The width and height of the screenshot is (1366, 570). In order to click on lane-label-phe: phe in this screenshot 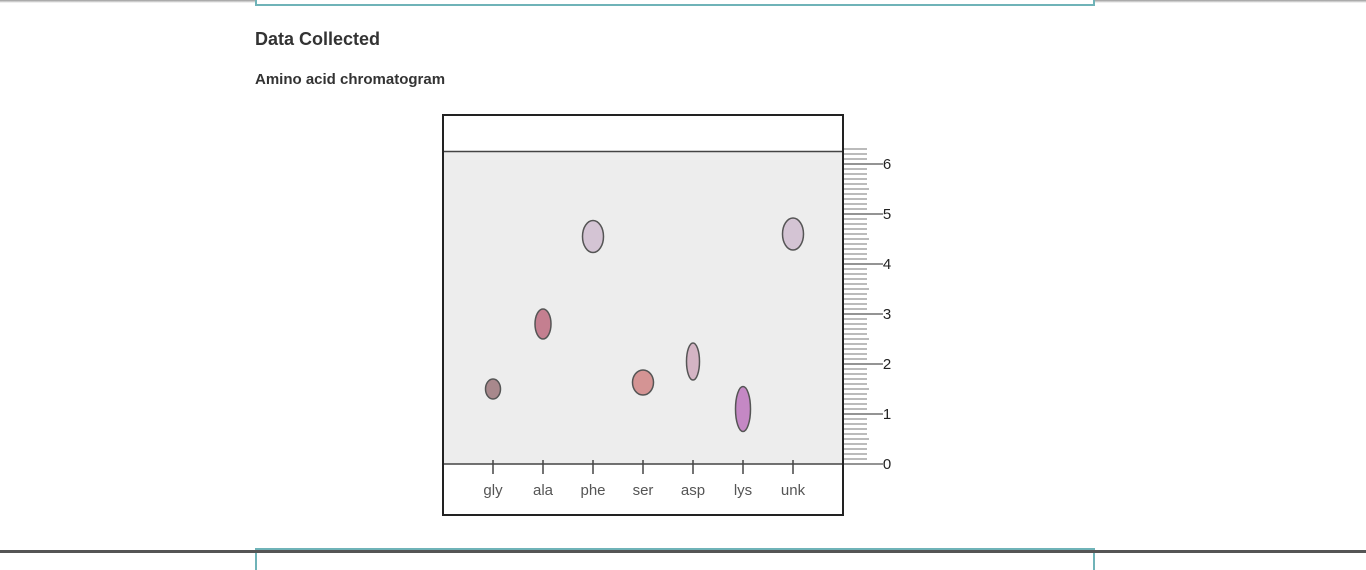, I will do `click(592, 490)`.